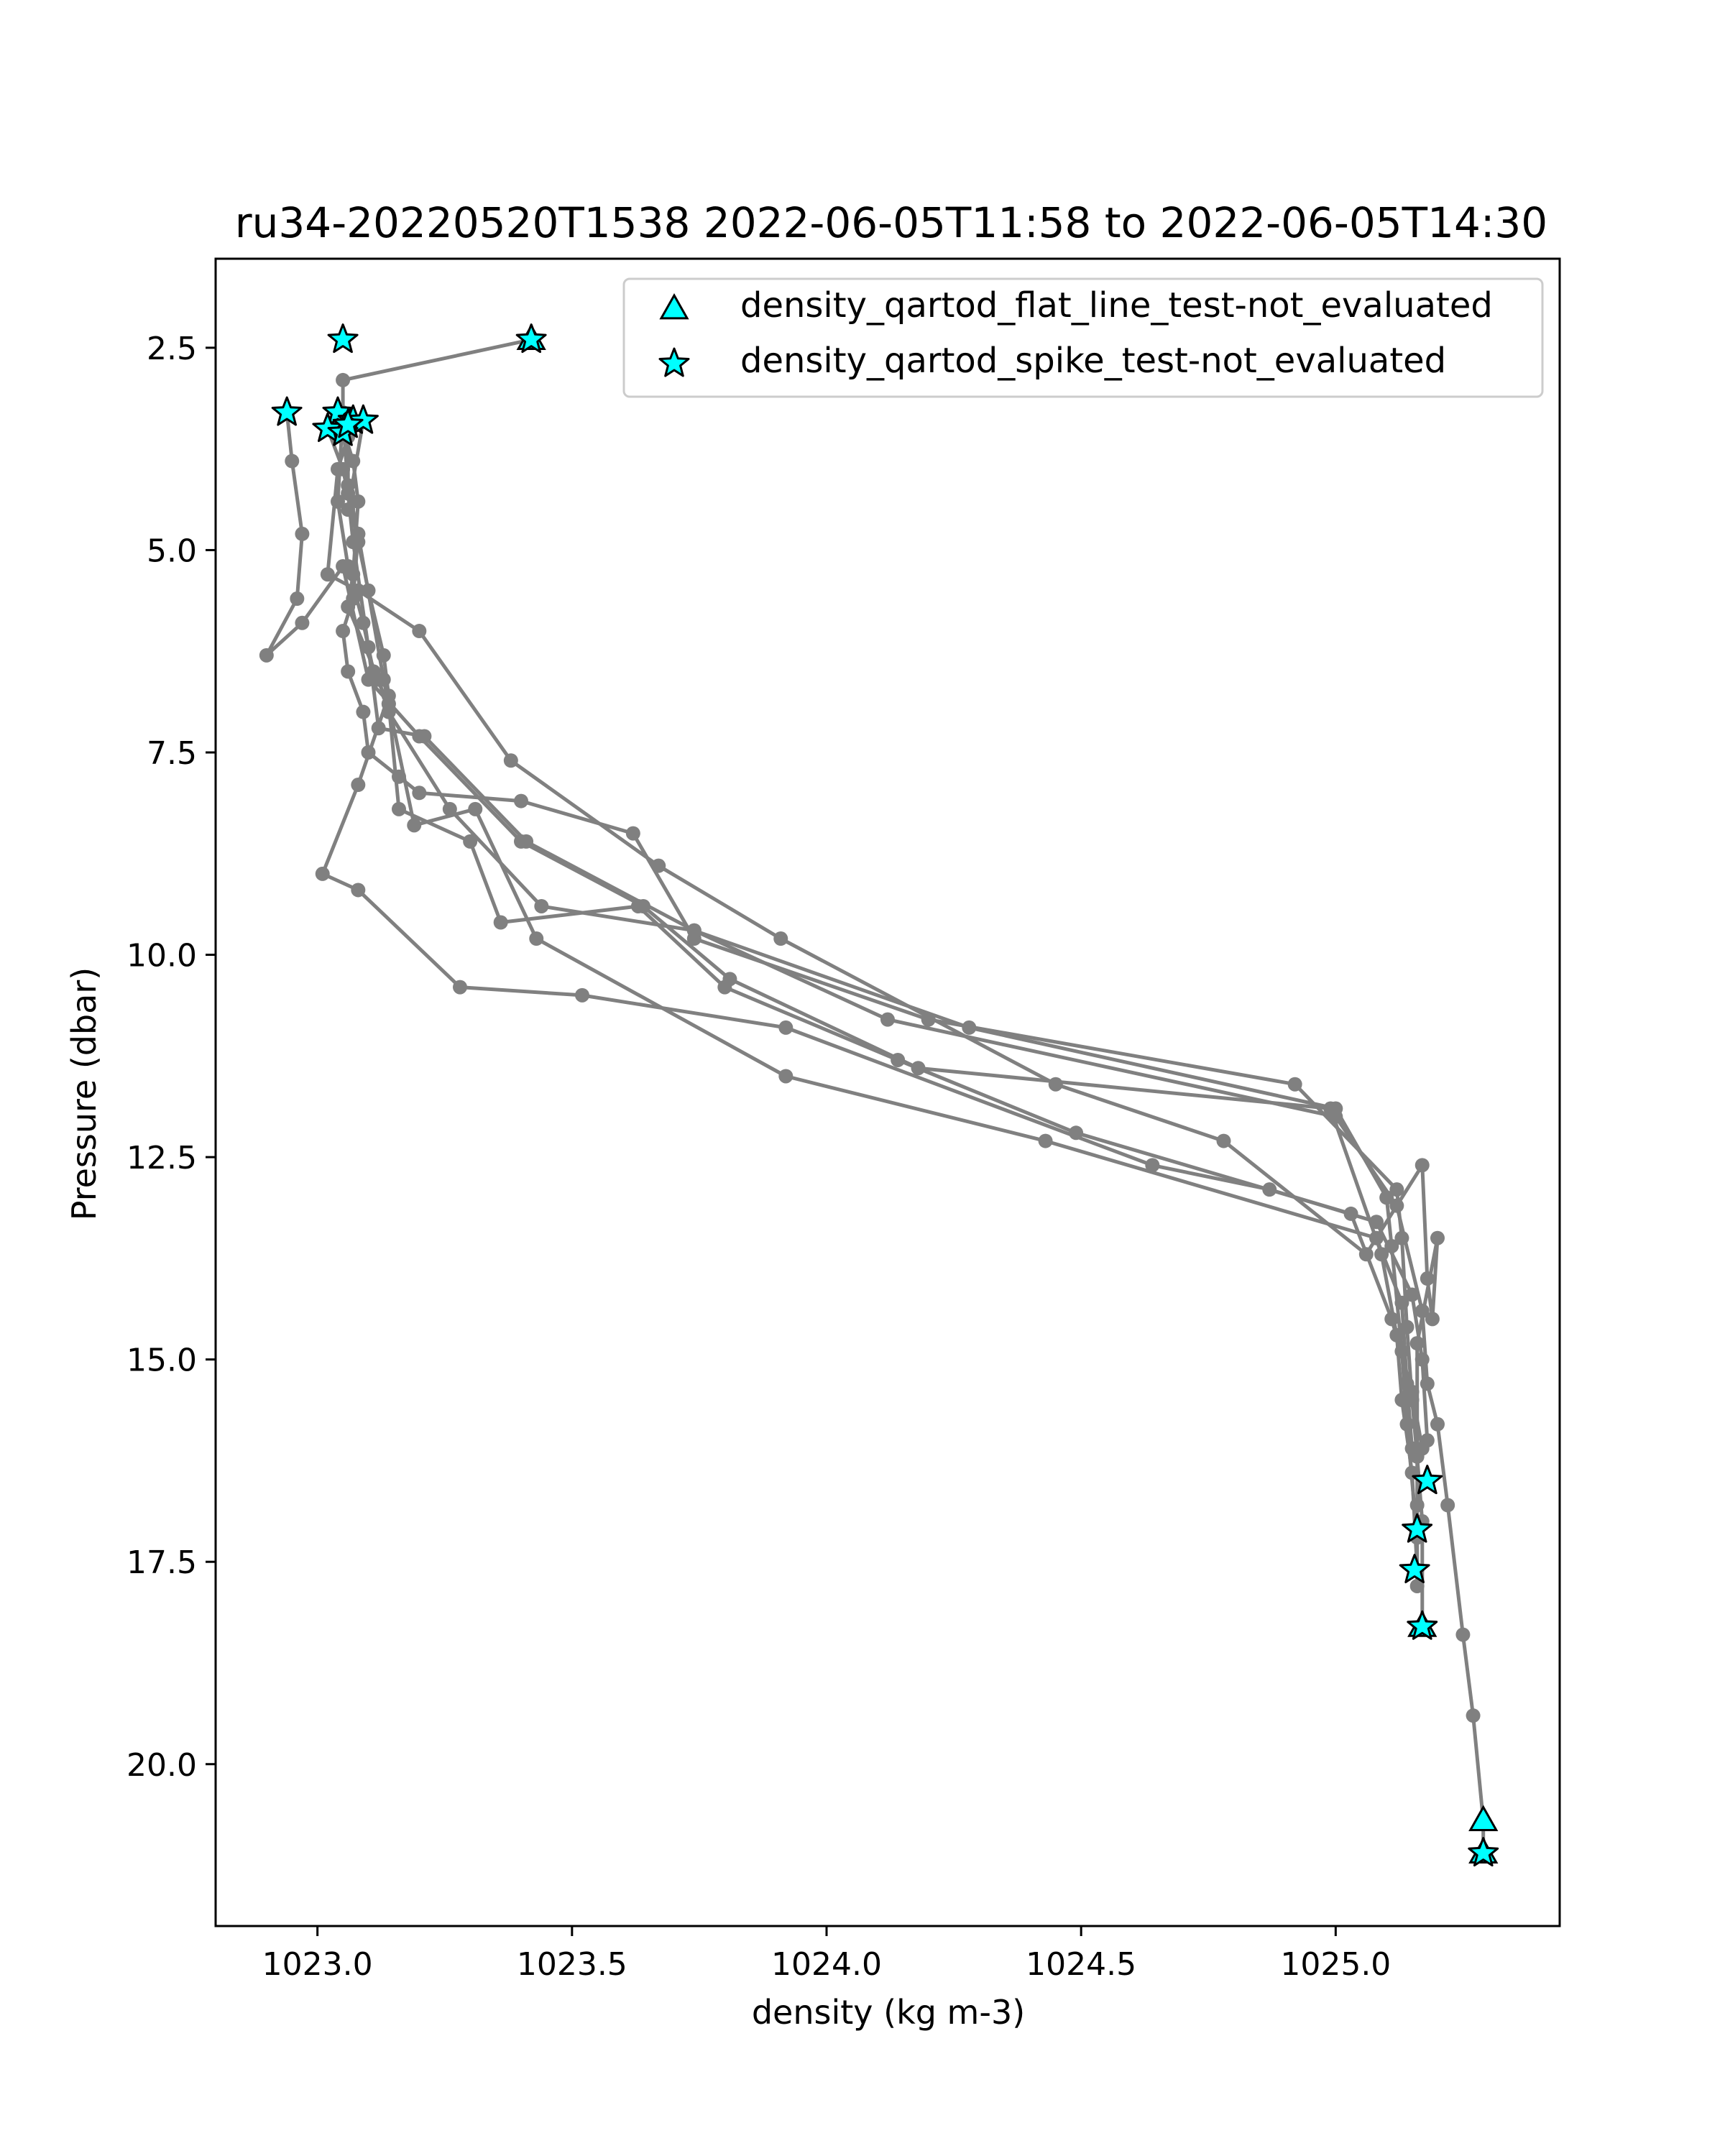 This screenshot has width=1725, height=2156. Describe the element at coordinates (1335, 1965) in the screenshot. I see `x-tick-label: 1025.0` at that location.